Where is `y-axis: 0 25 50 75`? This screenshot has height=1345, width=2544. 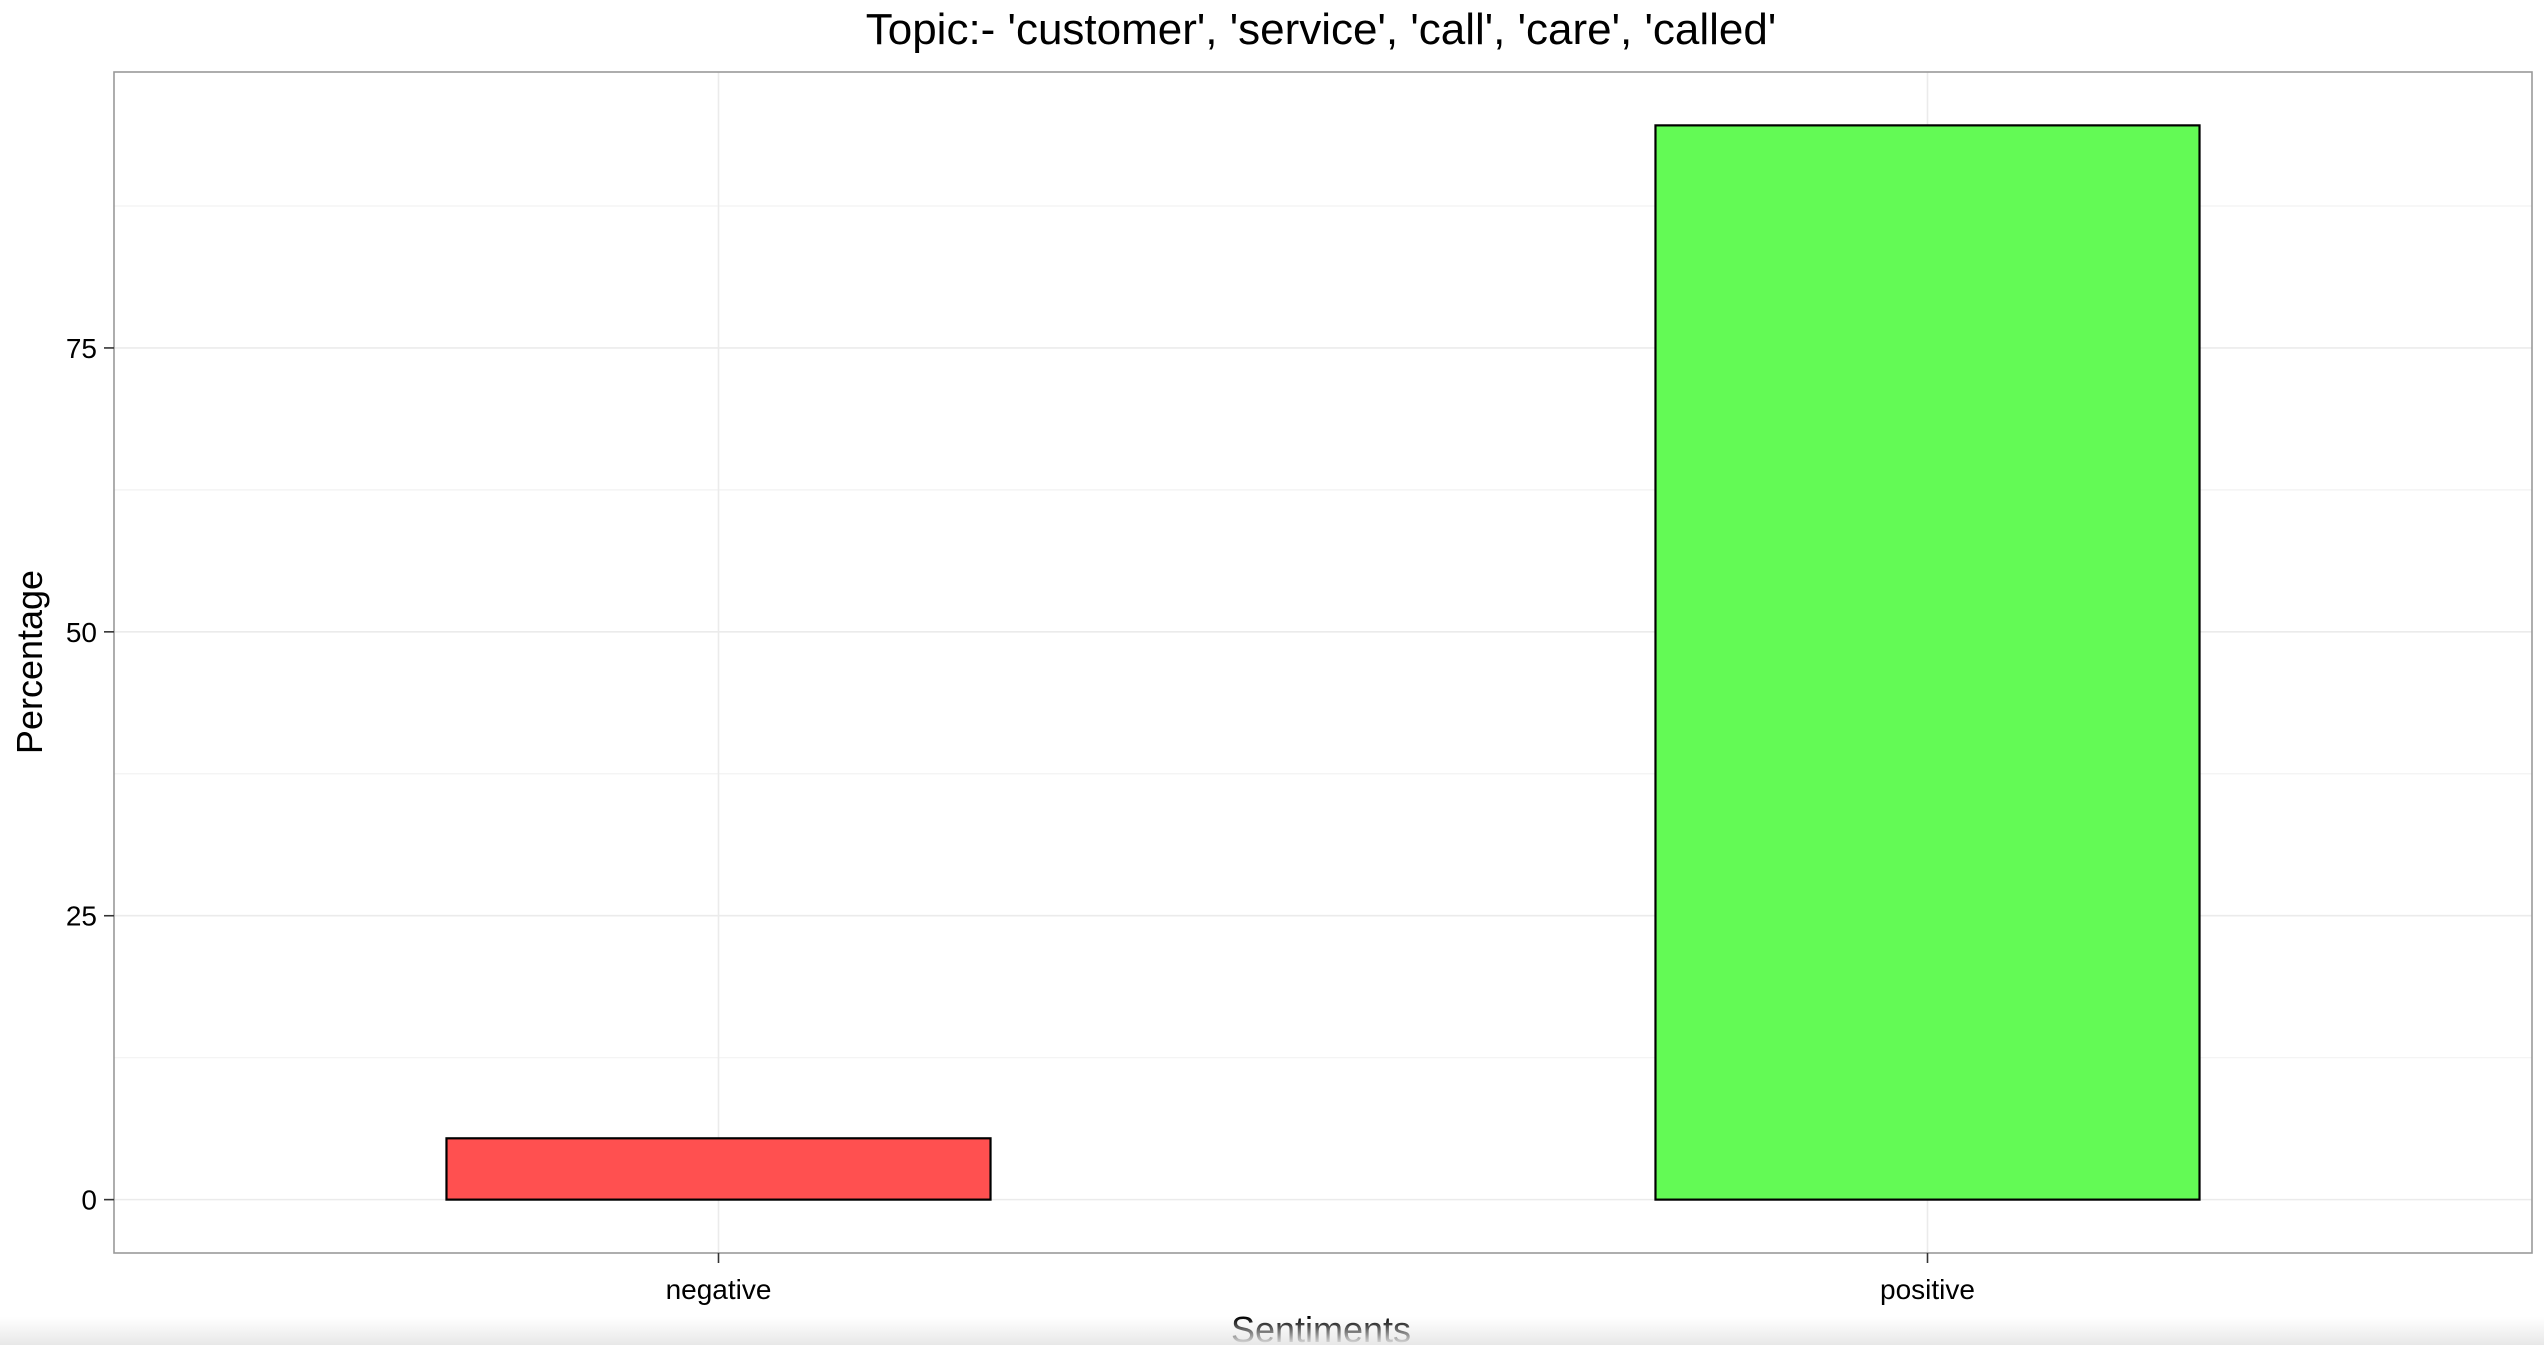
y-axis: 0 25 50 75 is located at coordinates (90, 774).